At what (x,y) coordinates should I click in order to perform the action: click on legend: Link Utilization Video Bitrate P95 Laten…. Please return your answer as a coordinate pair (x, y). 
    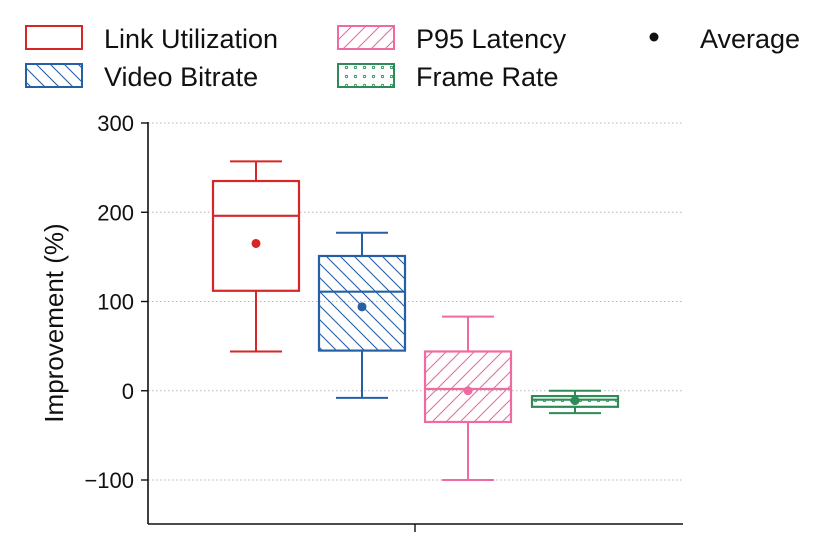
    Looking at the image, I should click on (412, 58).